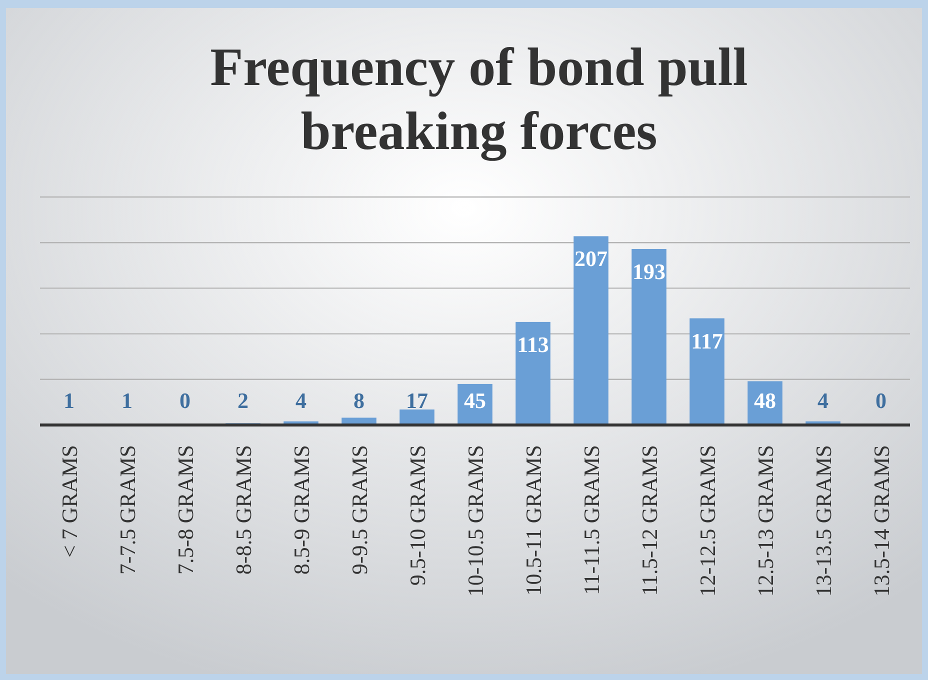  Describe the element at coordinates (649, 520) in the screenshot. I see `x-tick-label: 11.5-12 GRAMS` at that location.